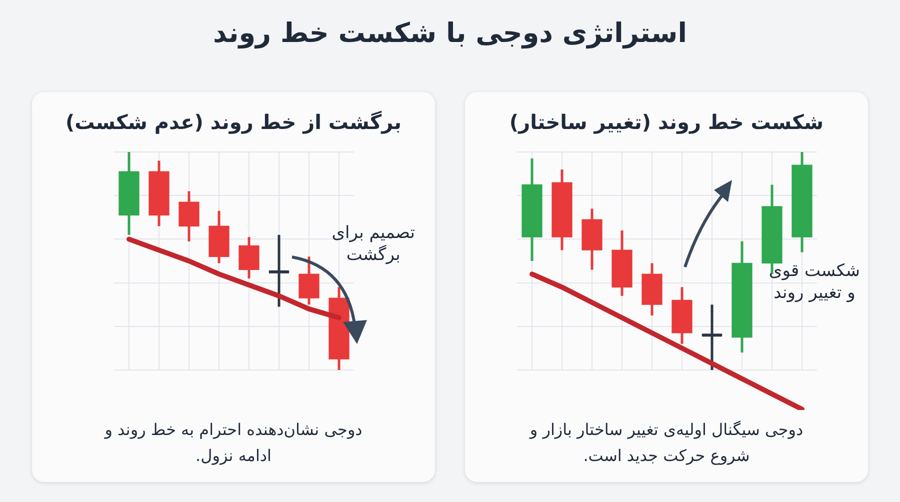  What do you see at coordinates (233, 443) in the screenshot?
I see `text: دوجی نشان‌دهنده احترام به خط روند و ادامه نزول.` at bounding box center [233, 443].